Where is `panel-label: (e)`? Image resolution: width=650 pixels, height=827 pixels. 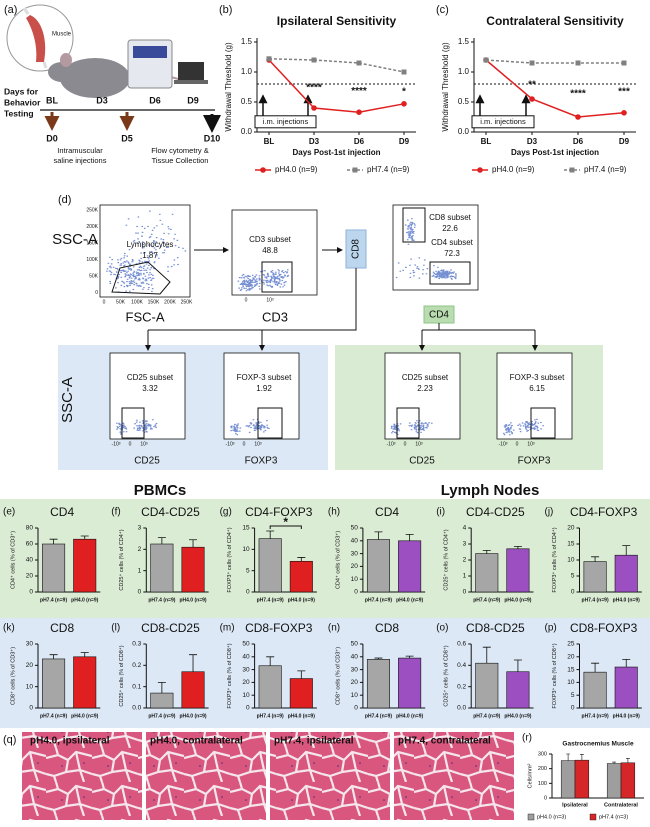
panel-label: (e) is located at coordinates (9, 512).